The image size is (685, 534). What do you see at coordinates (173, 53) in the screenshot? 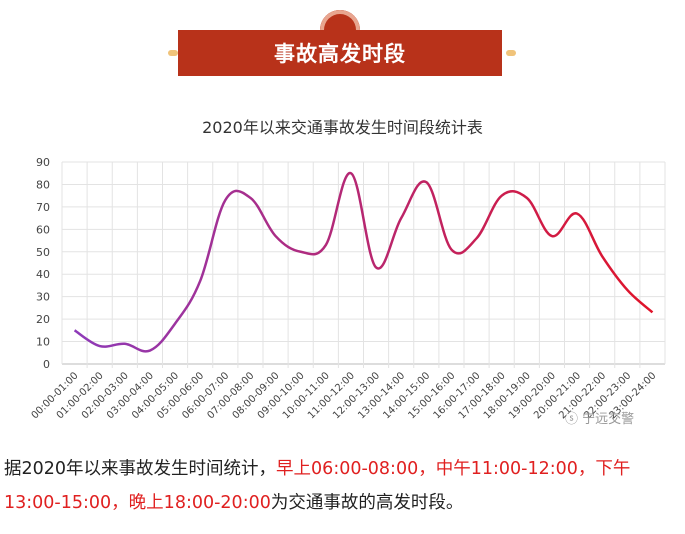
I see `banner-left-ornament` at bounding box center [173, 53].